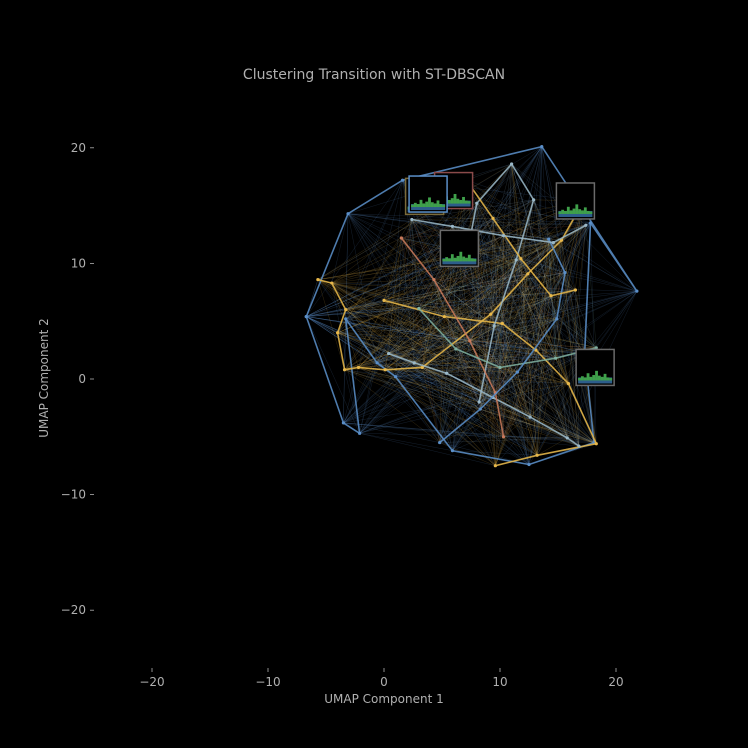  What do you see at coordinates (44, 378) in the screenshot?
I see `y-axis-label: UMAP Component 2` at bounding box center [44, 378].